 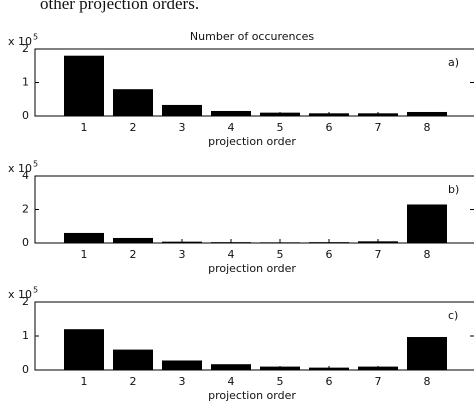 I want to click on caption: other projection orders., so click(x=119, y=6).